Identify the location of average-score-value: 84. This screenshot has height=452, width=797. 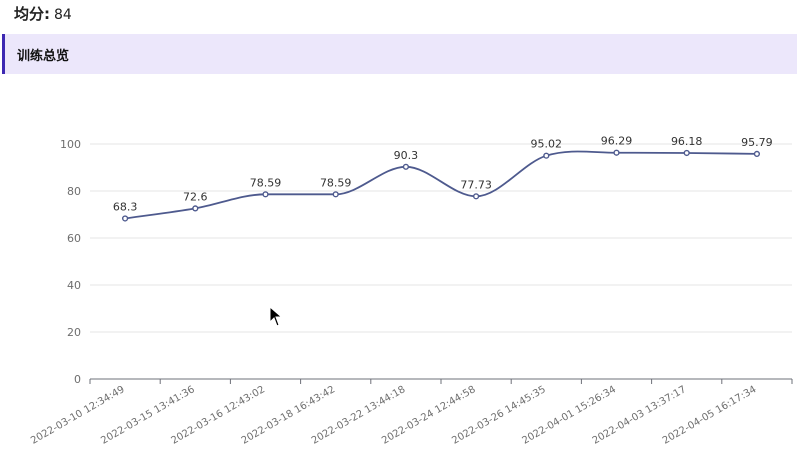
(63, 15).